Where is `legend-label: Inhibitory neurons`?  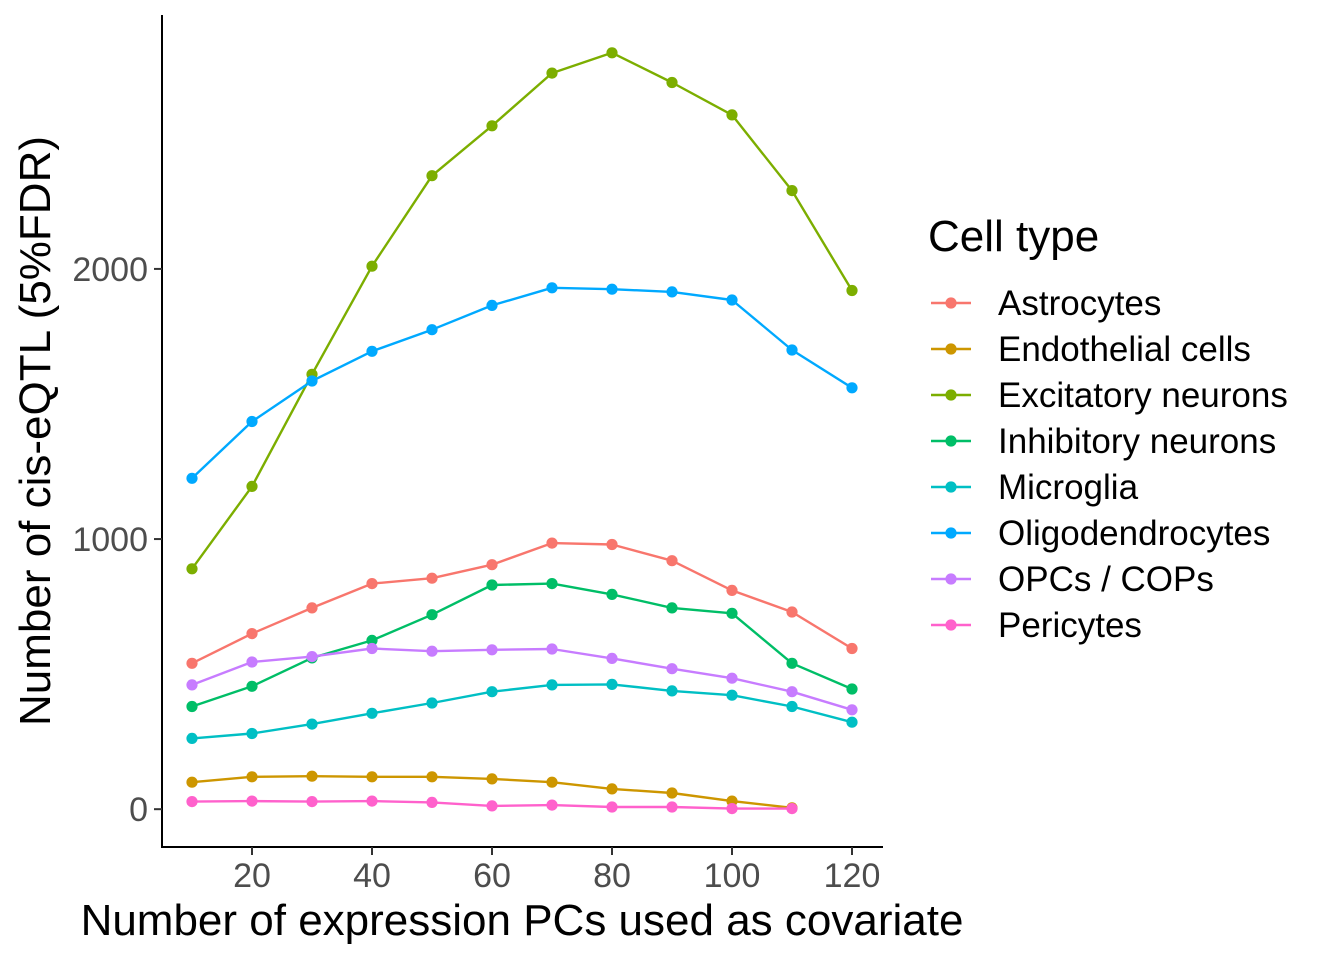 legend-label: Inhibitory neurons is located at coordinates (1137, 441).